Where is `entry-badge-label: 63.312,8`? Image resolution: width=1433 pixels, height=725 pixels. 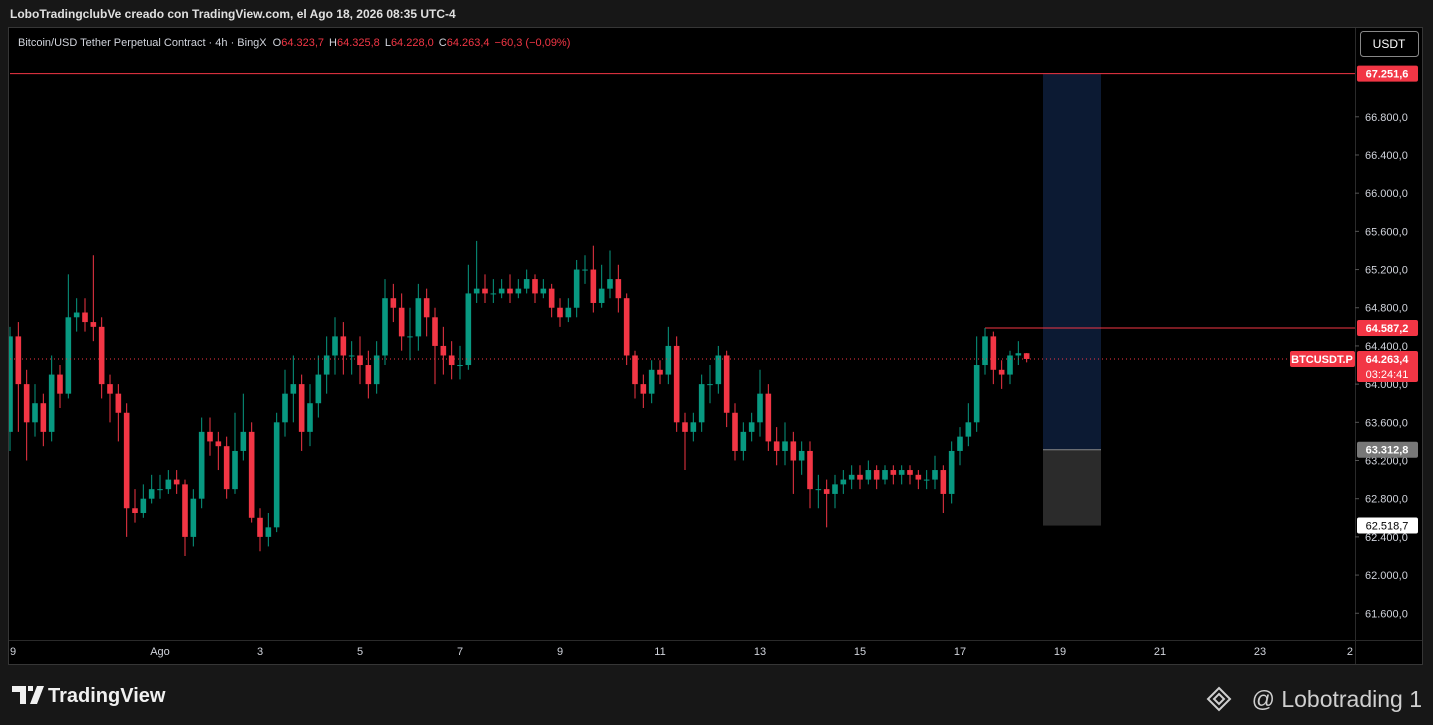 entry-badge-label: 63.312,8 is located at coordinates (1387, 451).